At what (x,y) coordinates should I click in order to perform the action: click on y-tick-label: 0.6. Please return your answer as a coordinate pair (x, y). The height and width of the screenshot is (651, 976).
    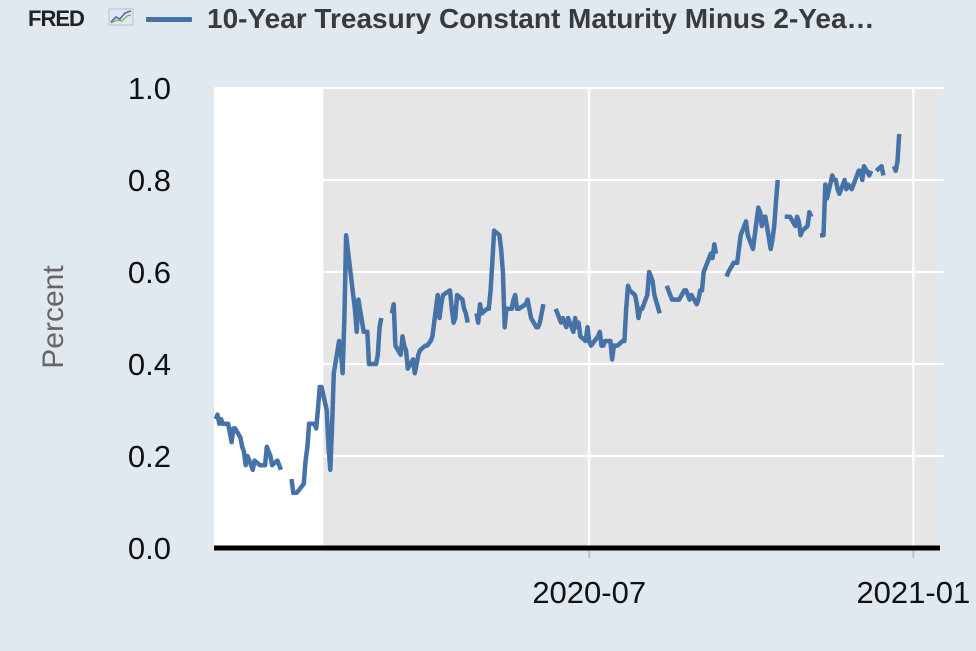
    Looking at the image, I should click on (149, 272).